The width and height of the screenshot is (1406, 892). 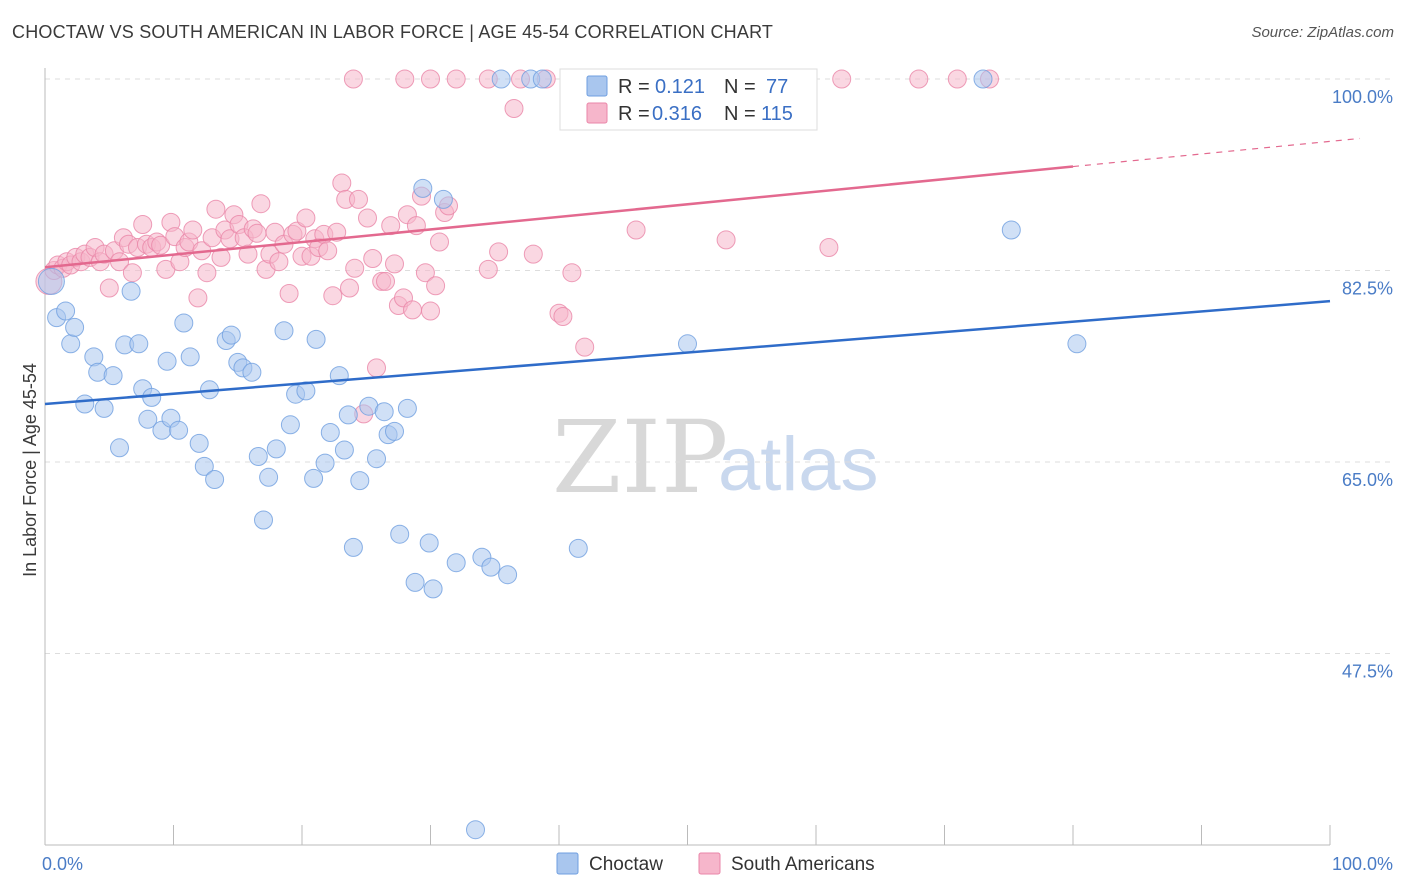 I want to click on legend-swatch-choctaw, so click(x=567, y=863).